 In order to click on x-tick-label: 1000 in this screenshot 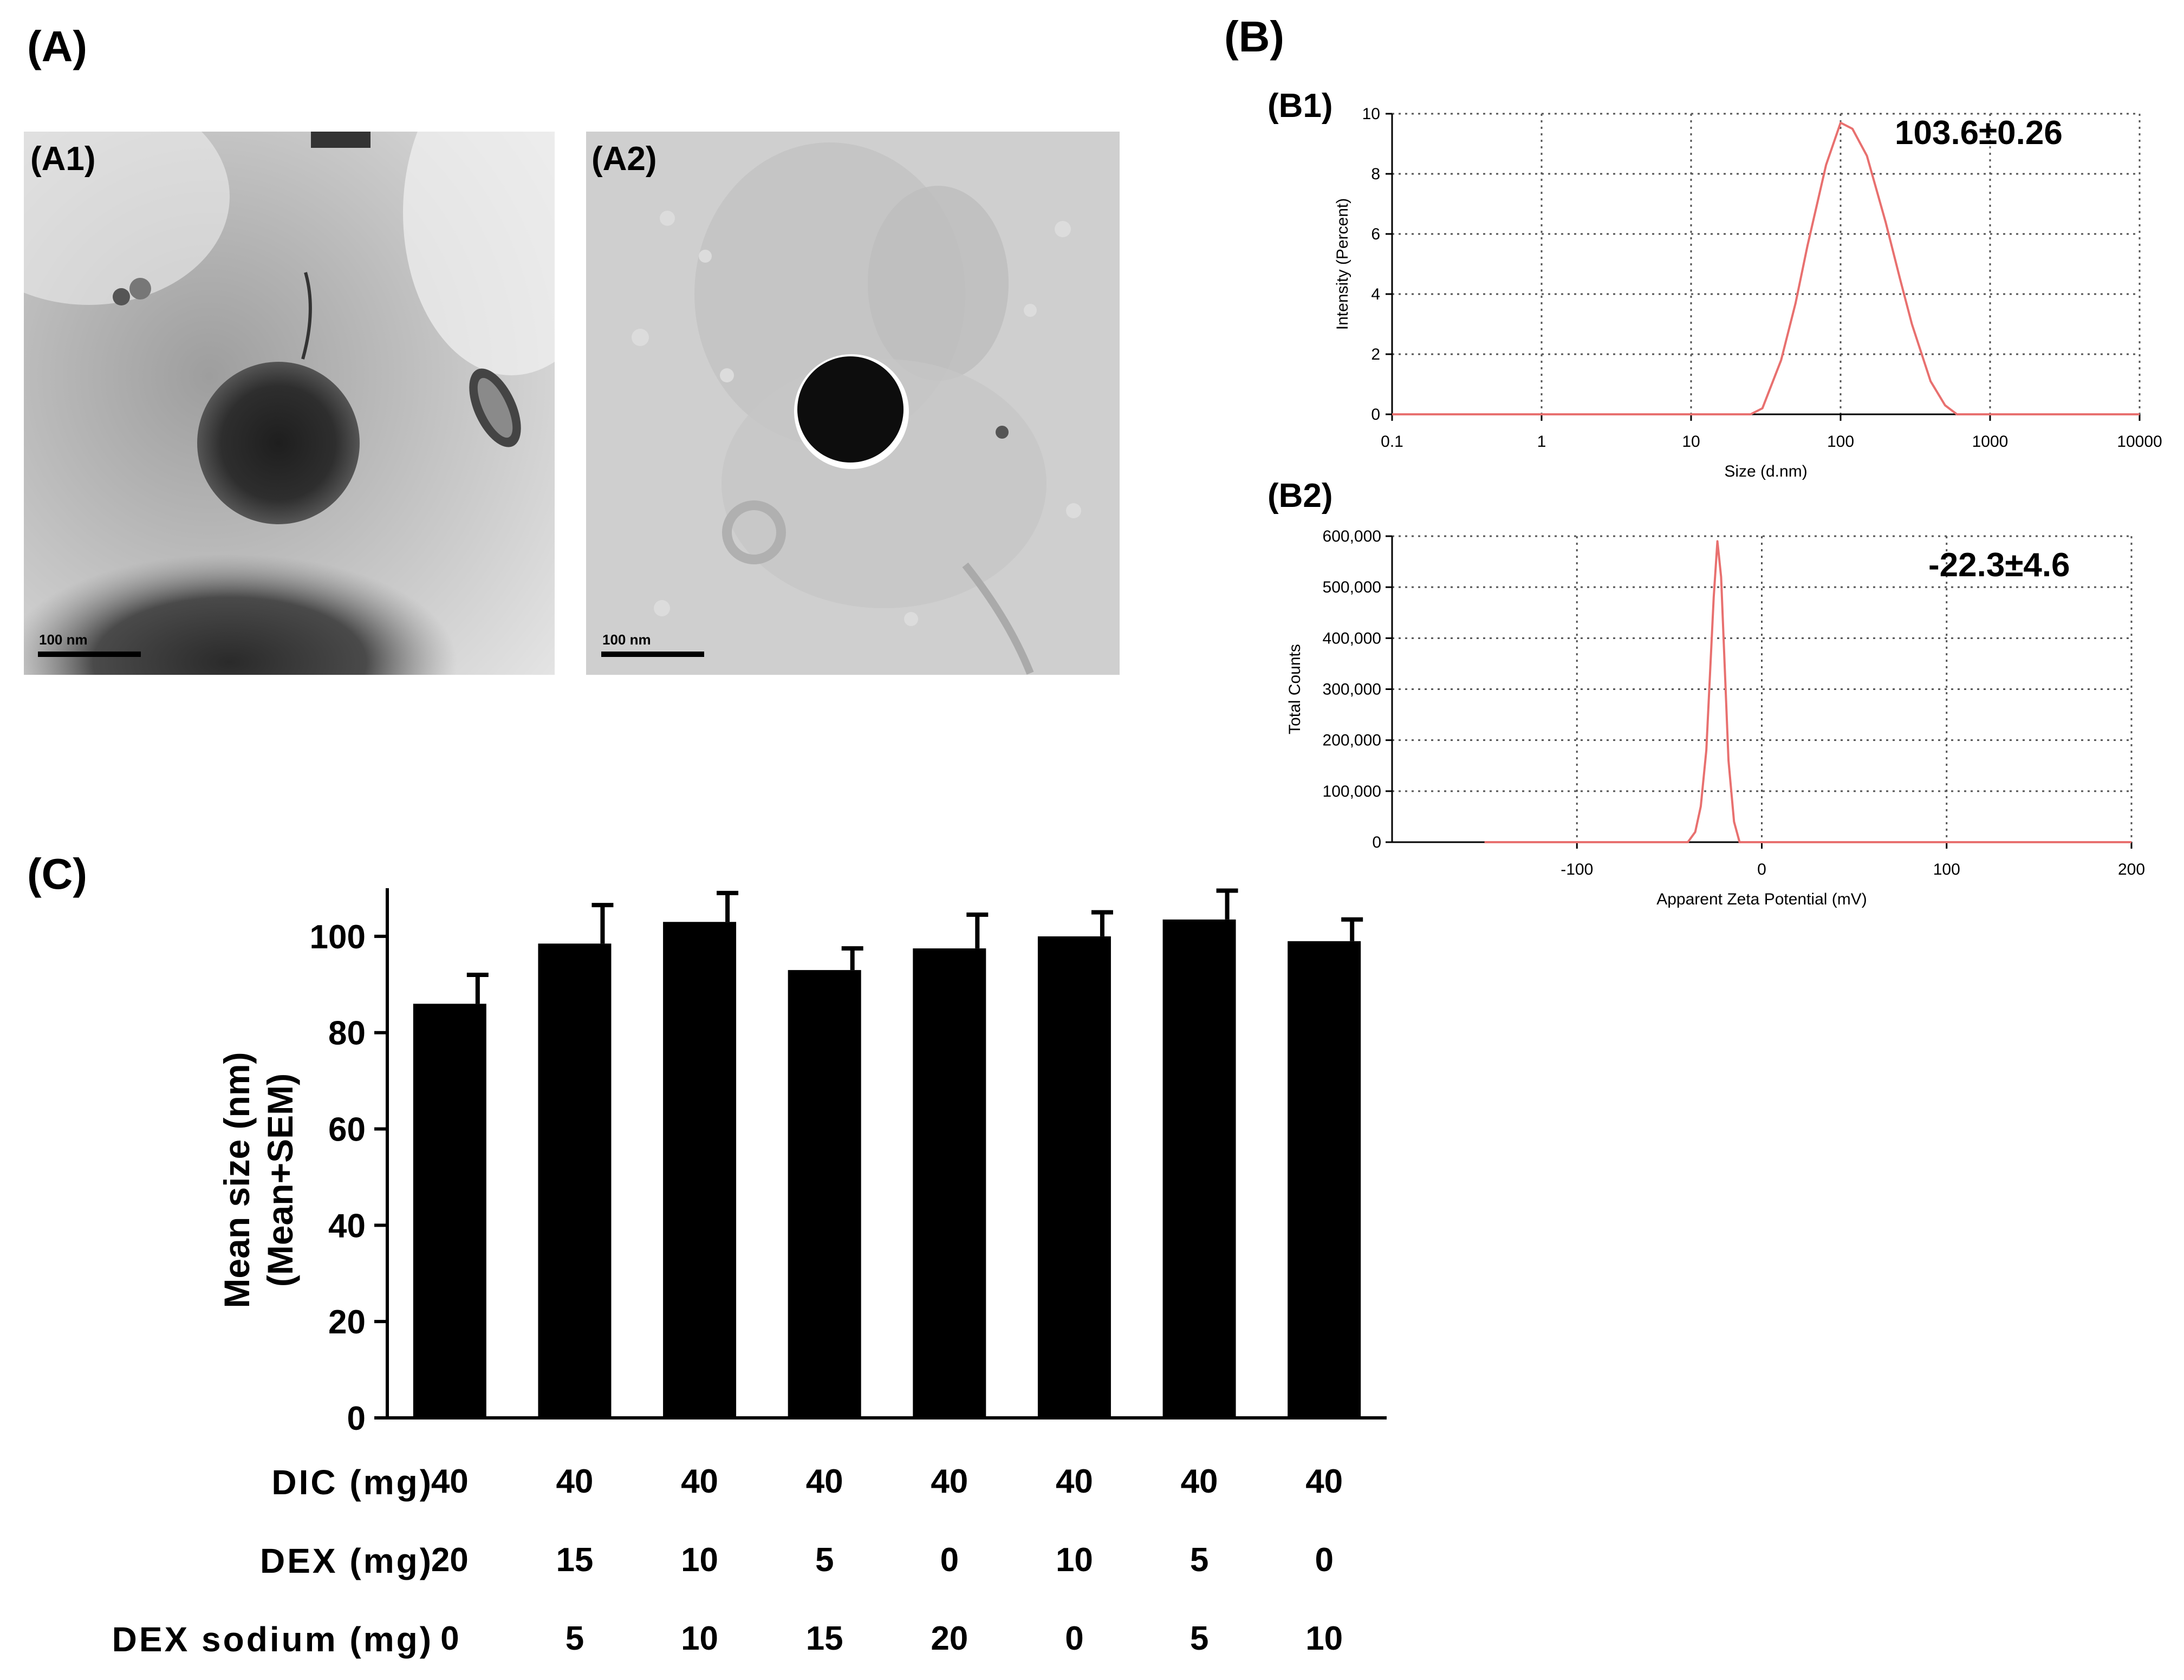, I will do `click(1990, 442)`.